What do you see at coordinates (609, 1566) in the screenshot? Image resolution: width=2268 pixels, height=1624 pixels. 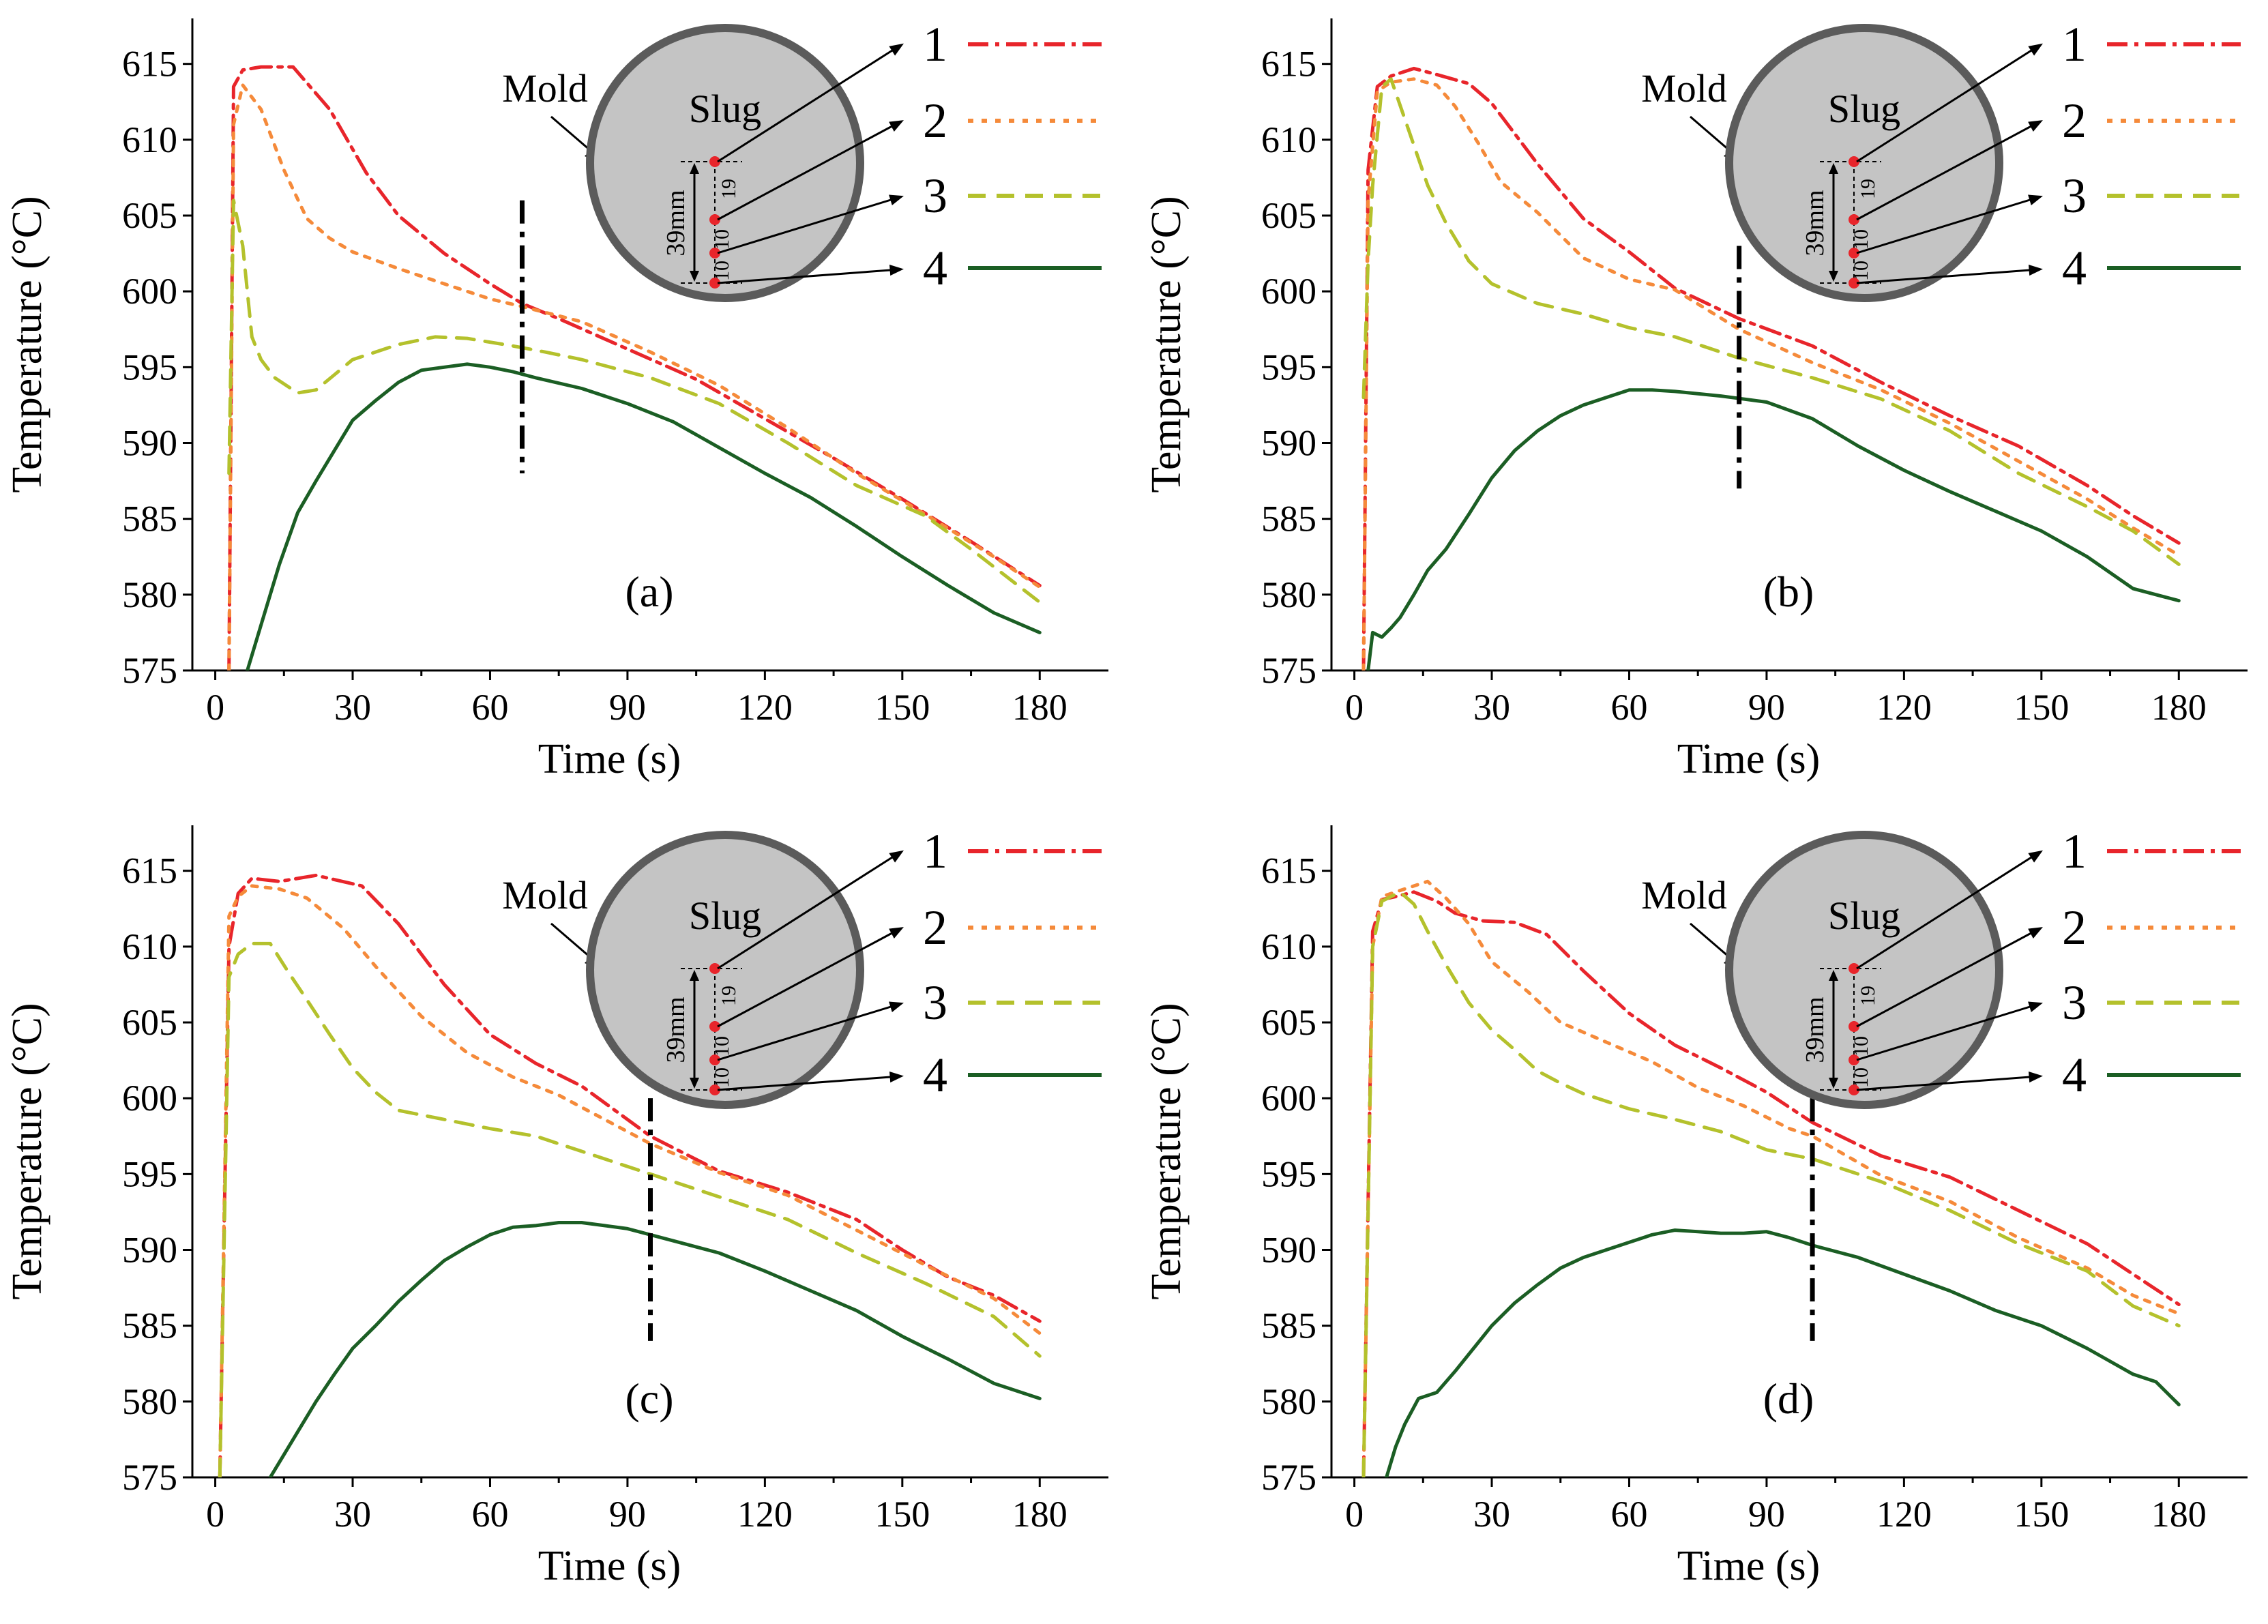 I see `x-axis-title: Time (s)` at bounding box center [609, 1566].